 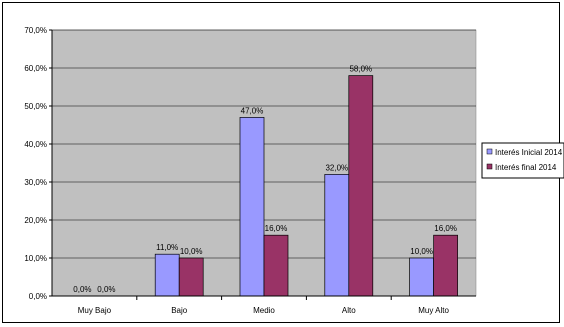 What do you see at coordinates (433, 310) in the screenshot?
I see `x-tick-label: Muy Alto` at bounding box center [433, 310].